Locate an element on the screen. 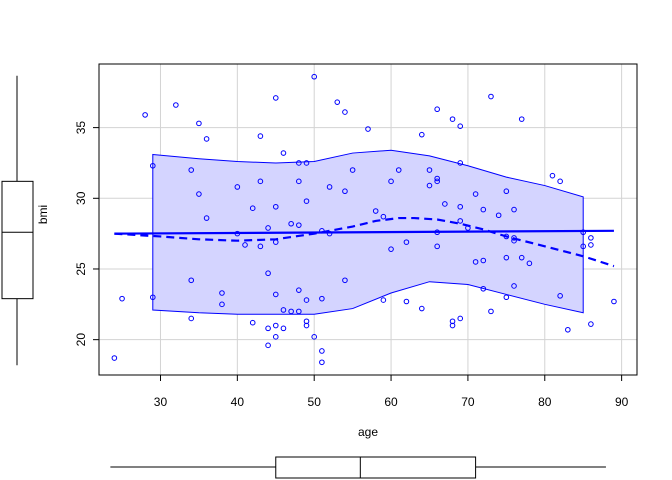 The height and width of the screenshot is (480, 672). y-marginal-boxplot is located at coordinates (17, 220).